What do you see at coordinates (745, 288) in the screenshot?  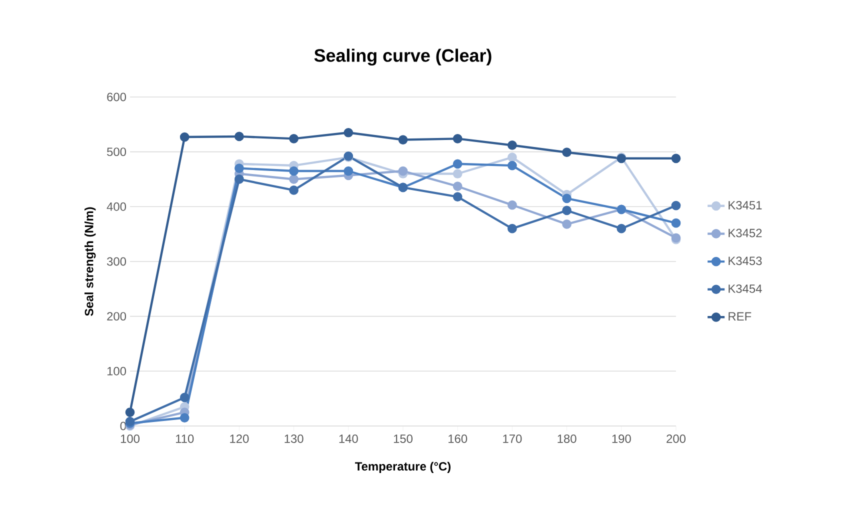 I see `legend-label: K3454` at bounding box center [745, 288].